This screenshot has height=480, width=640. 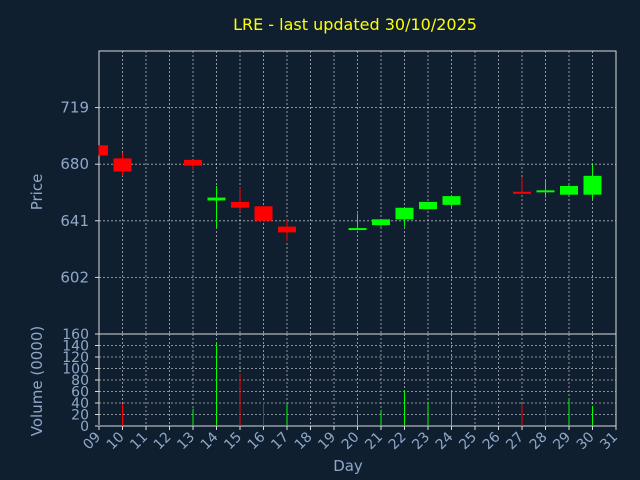 What do you see at coordinates (345, 384) in the screenshot?
I see `volume-bars` at bounding box center [345, 384].